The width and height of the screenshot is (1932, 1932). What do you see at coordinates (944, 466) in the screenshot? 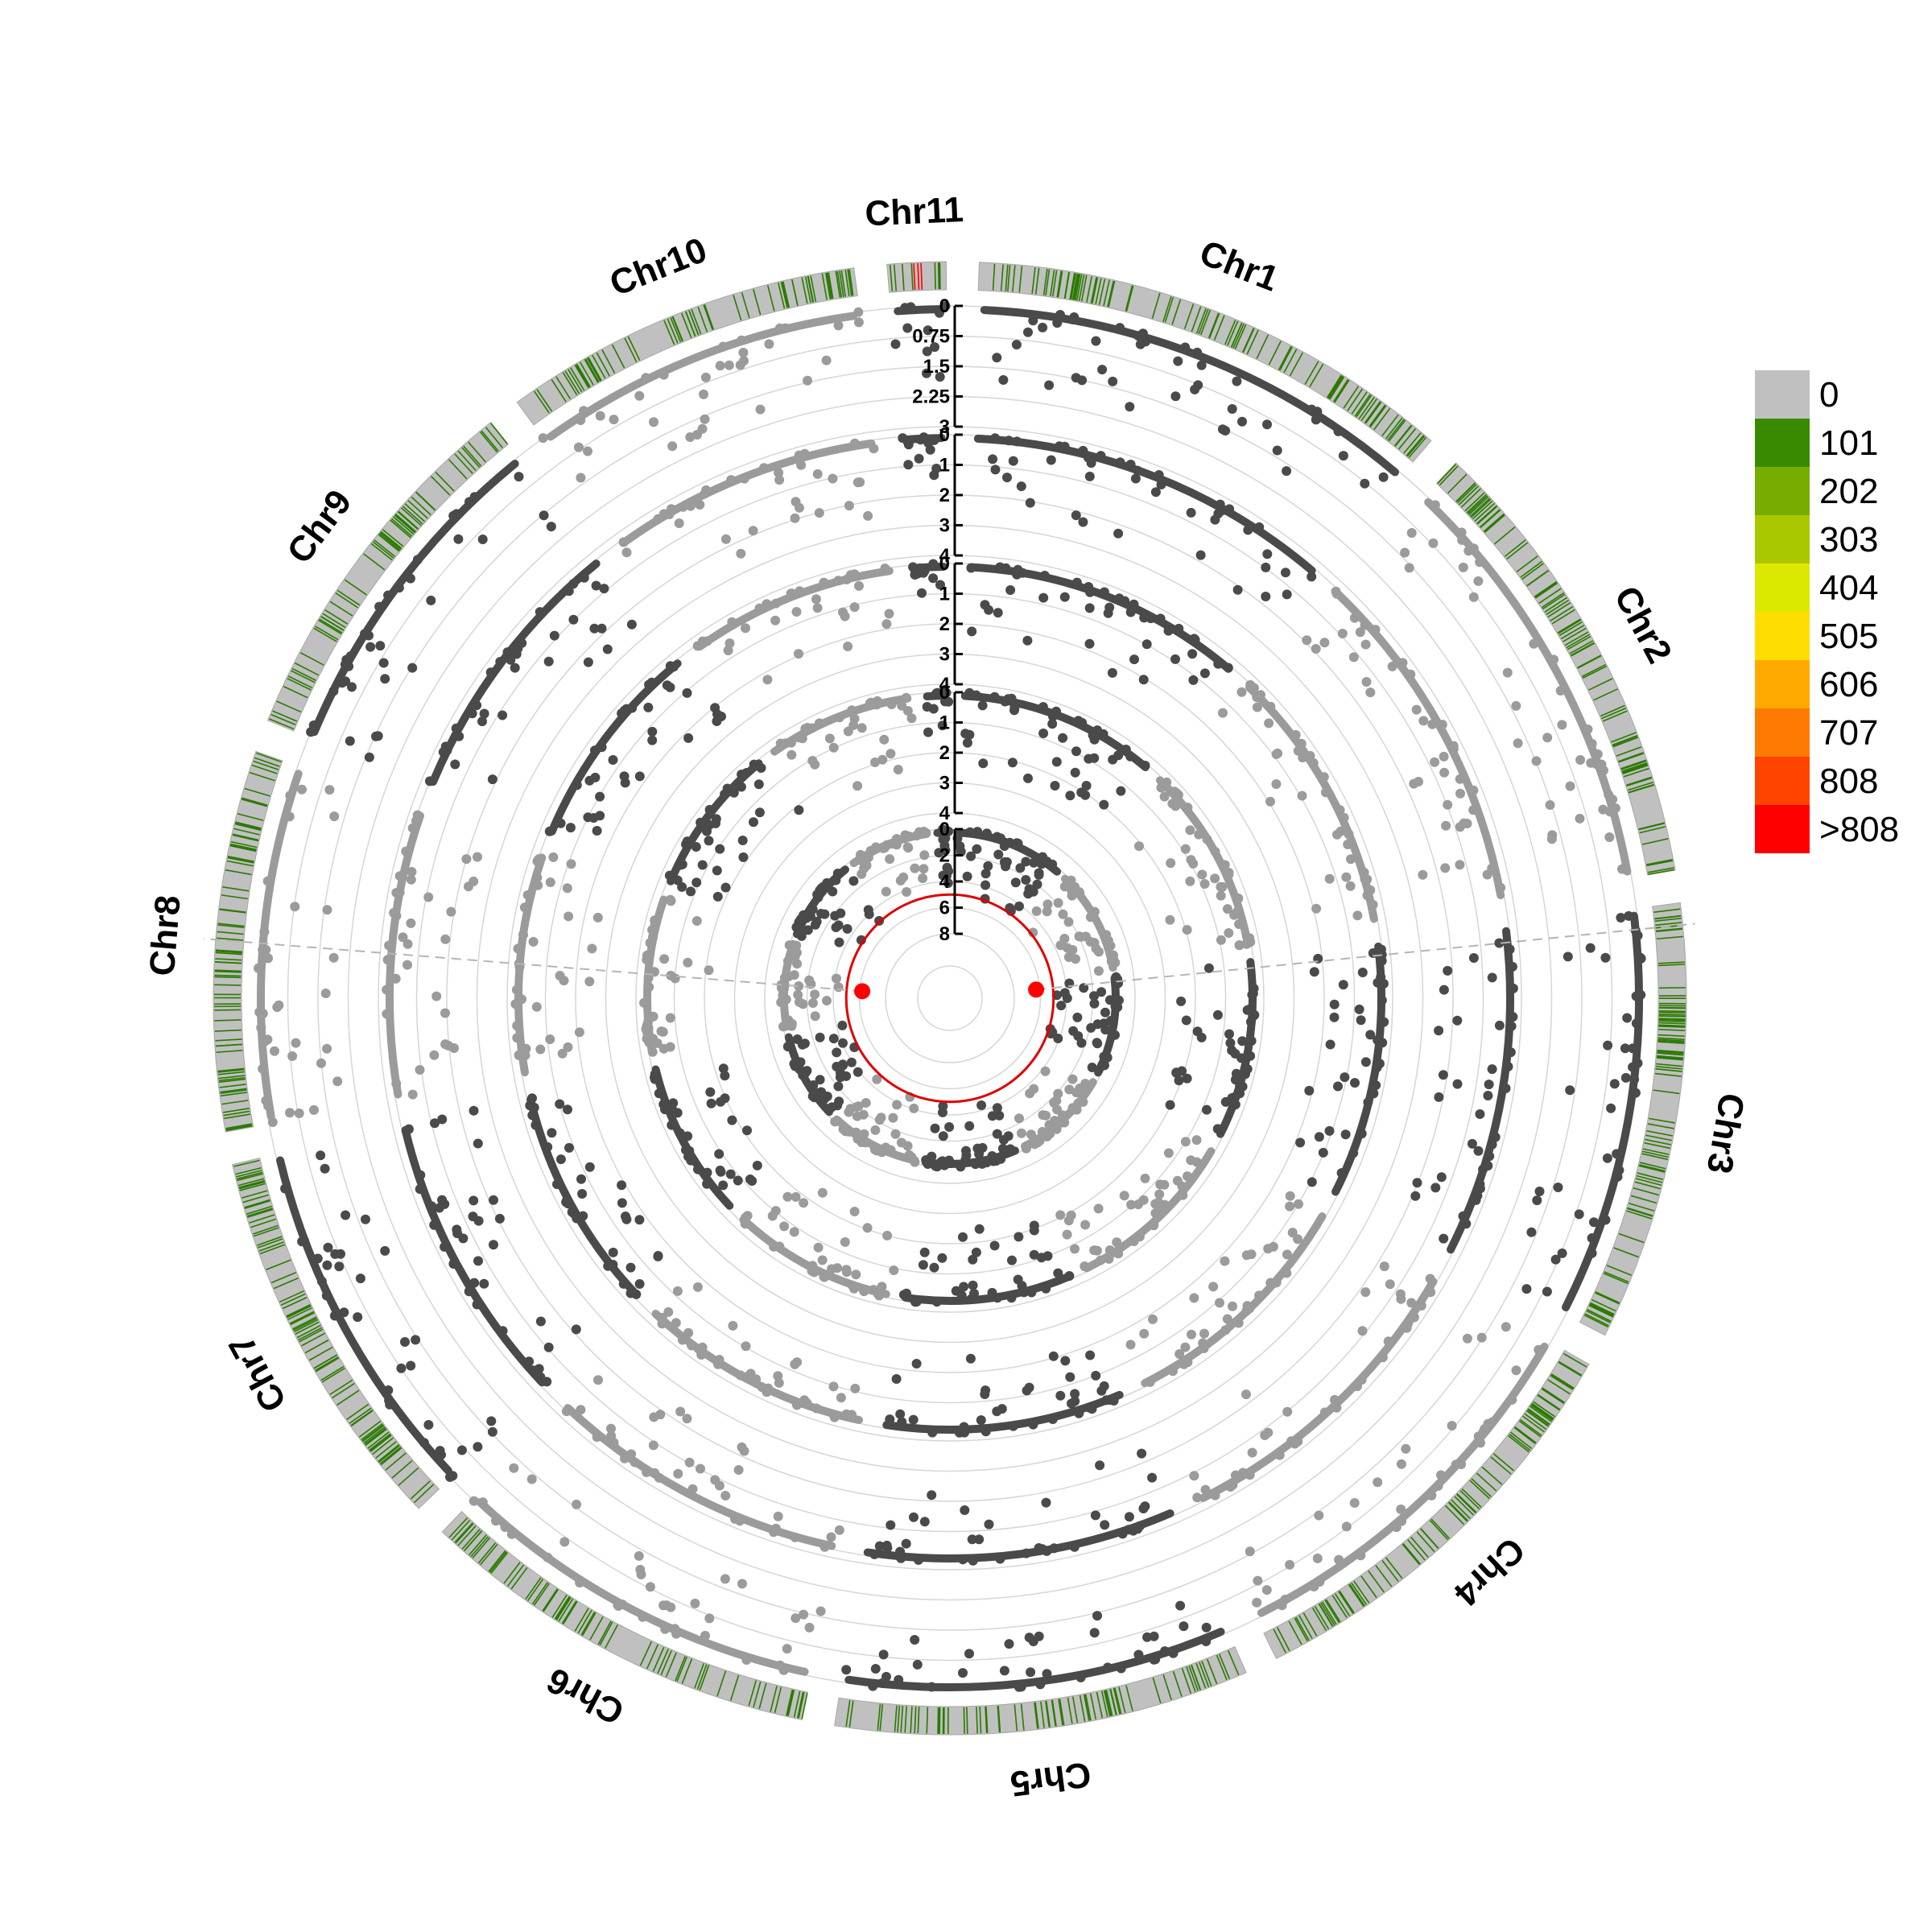
I see `track-tick-label: 1` at bounding box center [944, 466].